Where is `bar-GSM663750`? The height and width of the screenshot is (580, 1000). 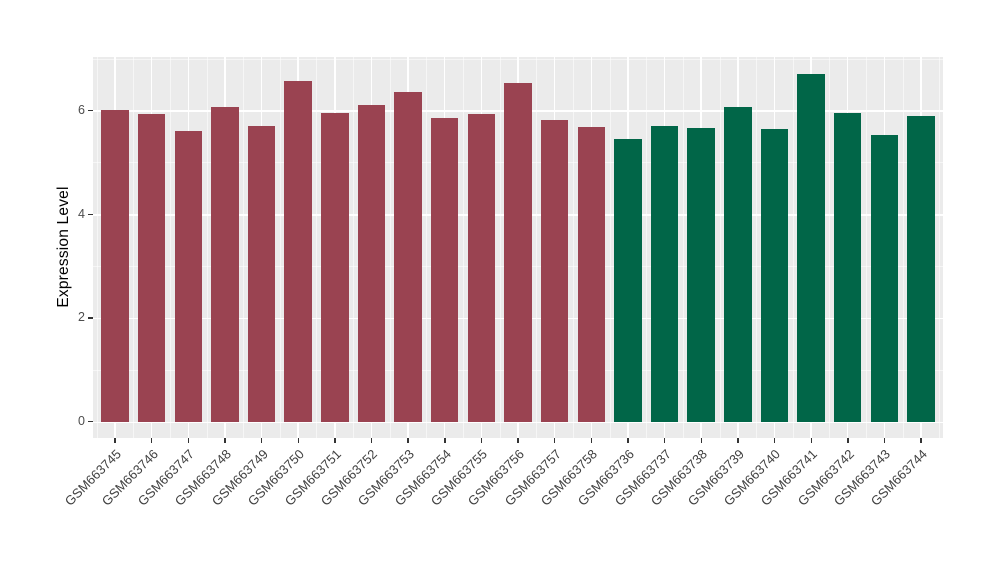 bar-GSM663750 is located at coordinates (298, 251).